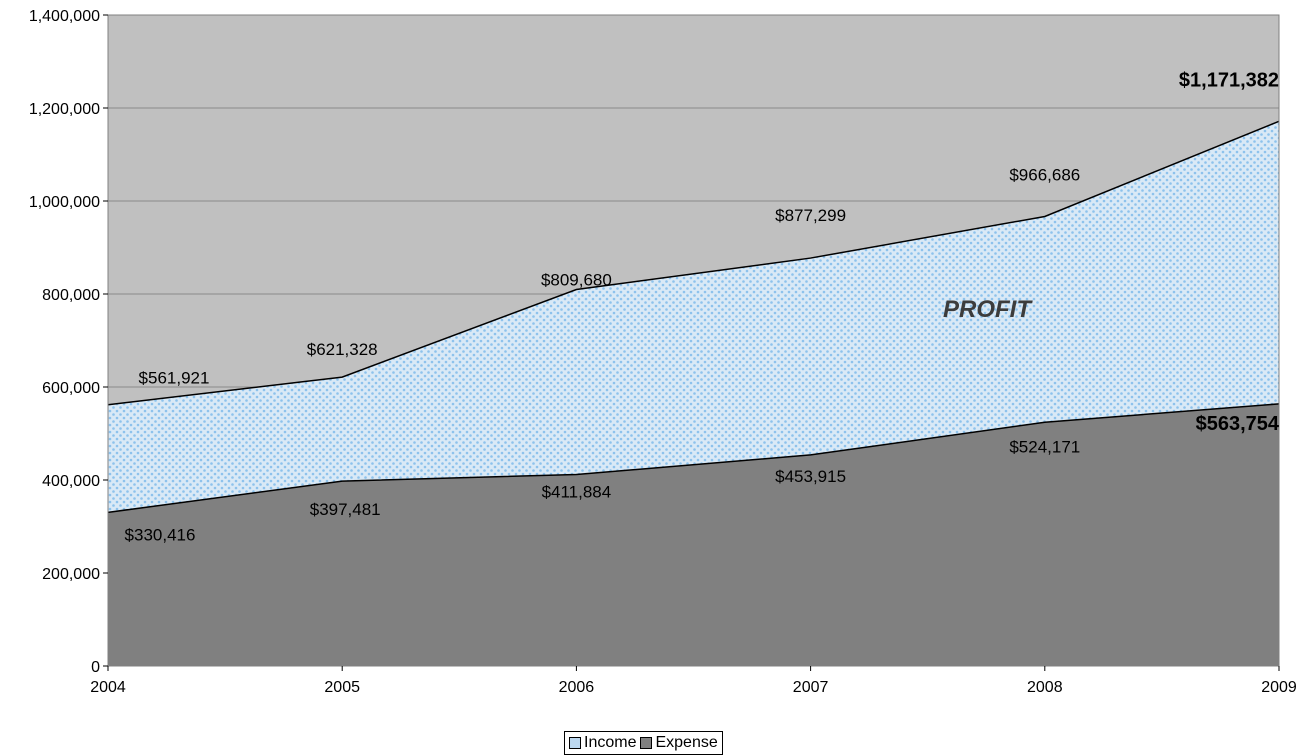 This screenshot has width=1315, height=755. What do you see at coordinates (810, 215) in the screenshot?
I see `income-data-label: $877,299` at bounding box center [810, 215].